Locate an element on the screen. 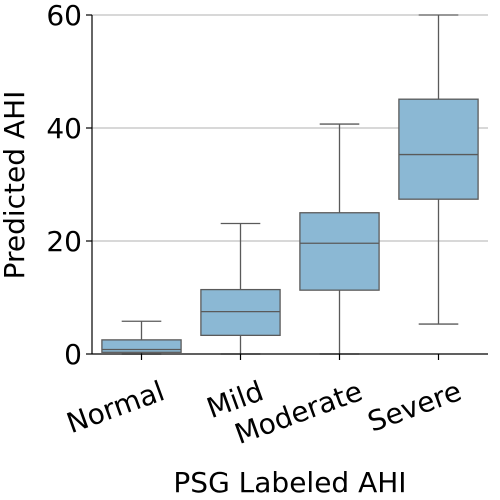 The image size is (500, 500). box-severe is located at coordinates (438, 169).